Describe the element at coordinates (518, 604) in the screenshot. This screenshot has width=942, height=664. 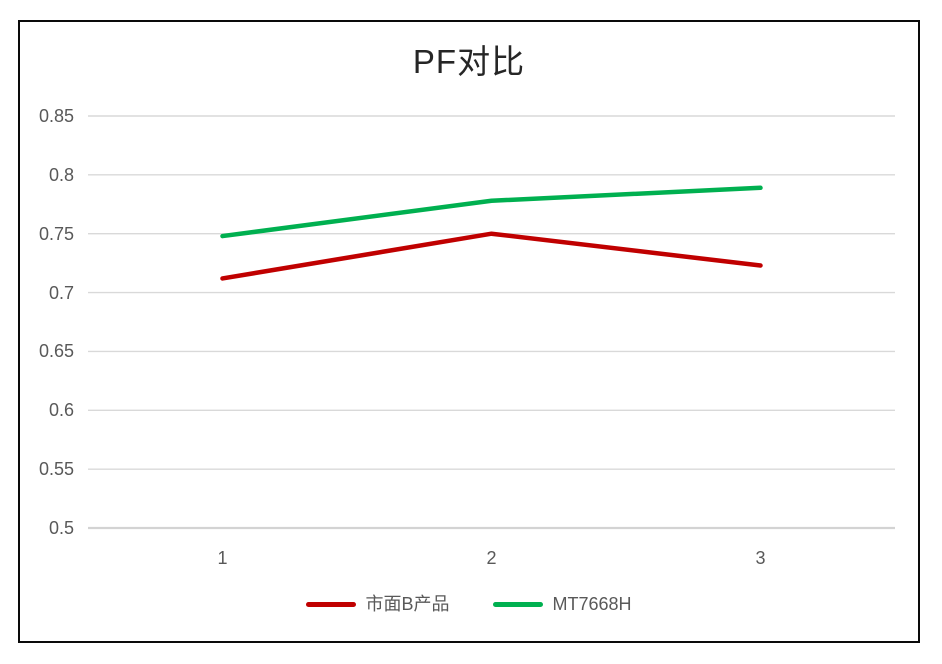
I see `legend-swatch-green-line-icon` at that location.